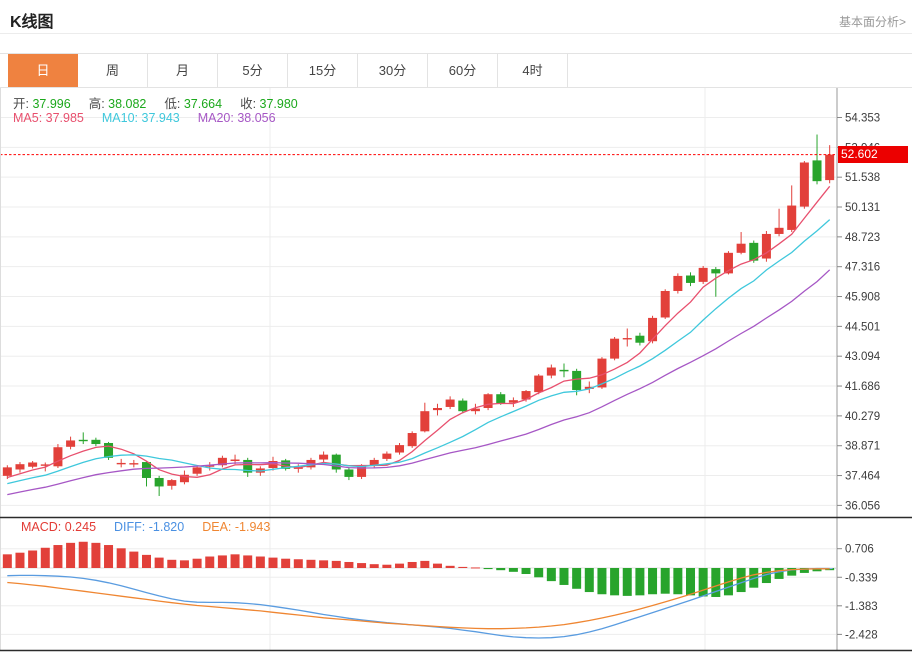 This screenshot has height=653, width=912. I want to click on macd-legend: MACD: 0.245 DIFF: -1.820 DEA: -1.943, so click(154, 527).